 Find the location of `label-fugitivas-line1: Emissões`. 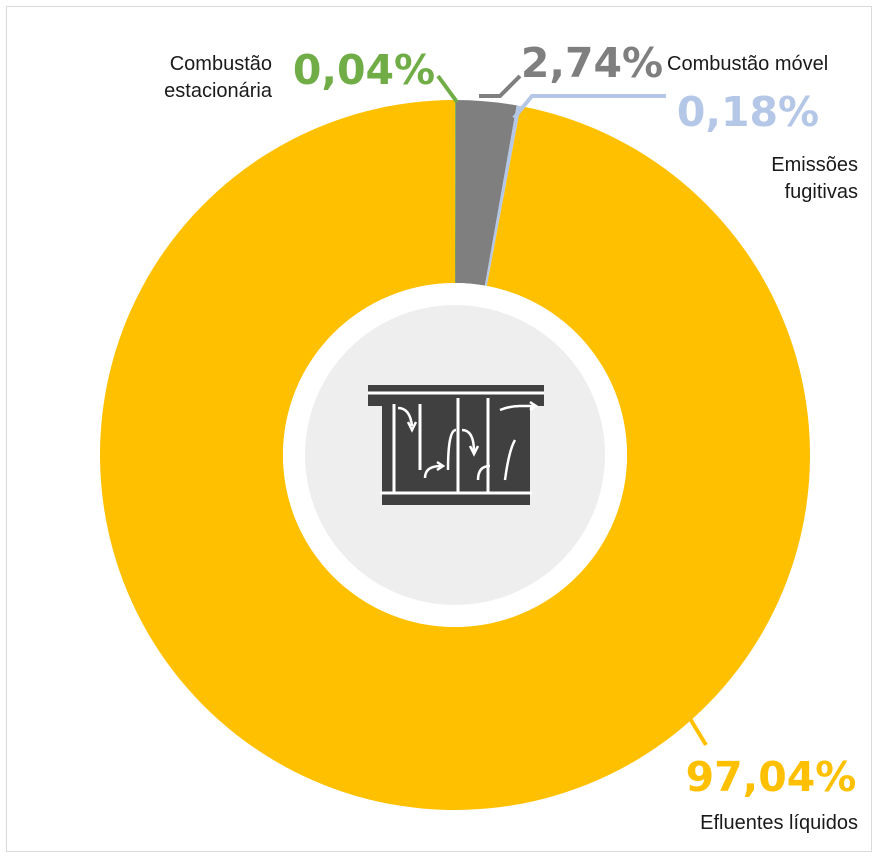

label-fugitivas-line1: Emissões is located at coordinates (814, 165).